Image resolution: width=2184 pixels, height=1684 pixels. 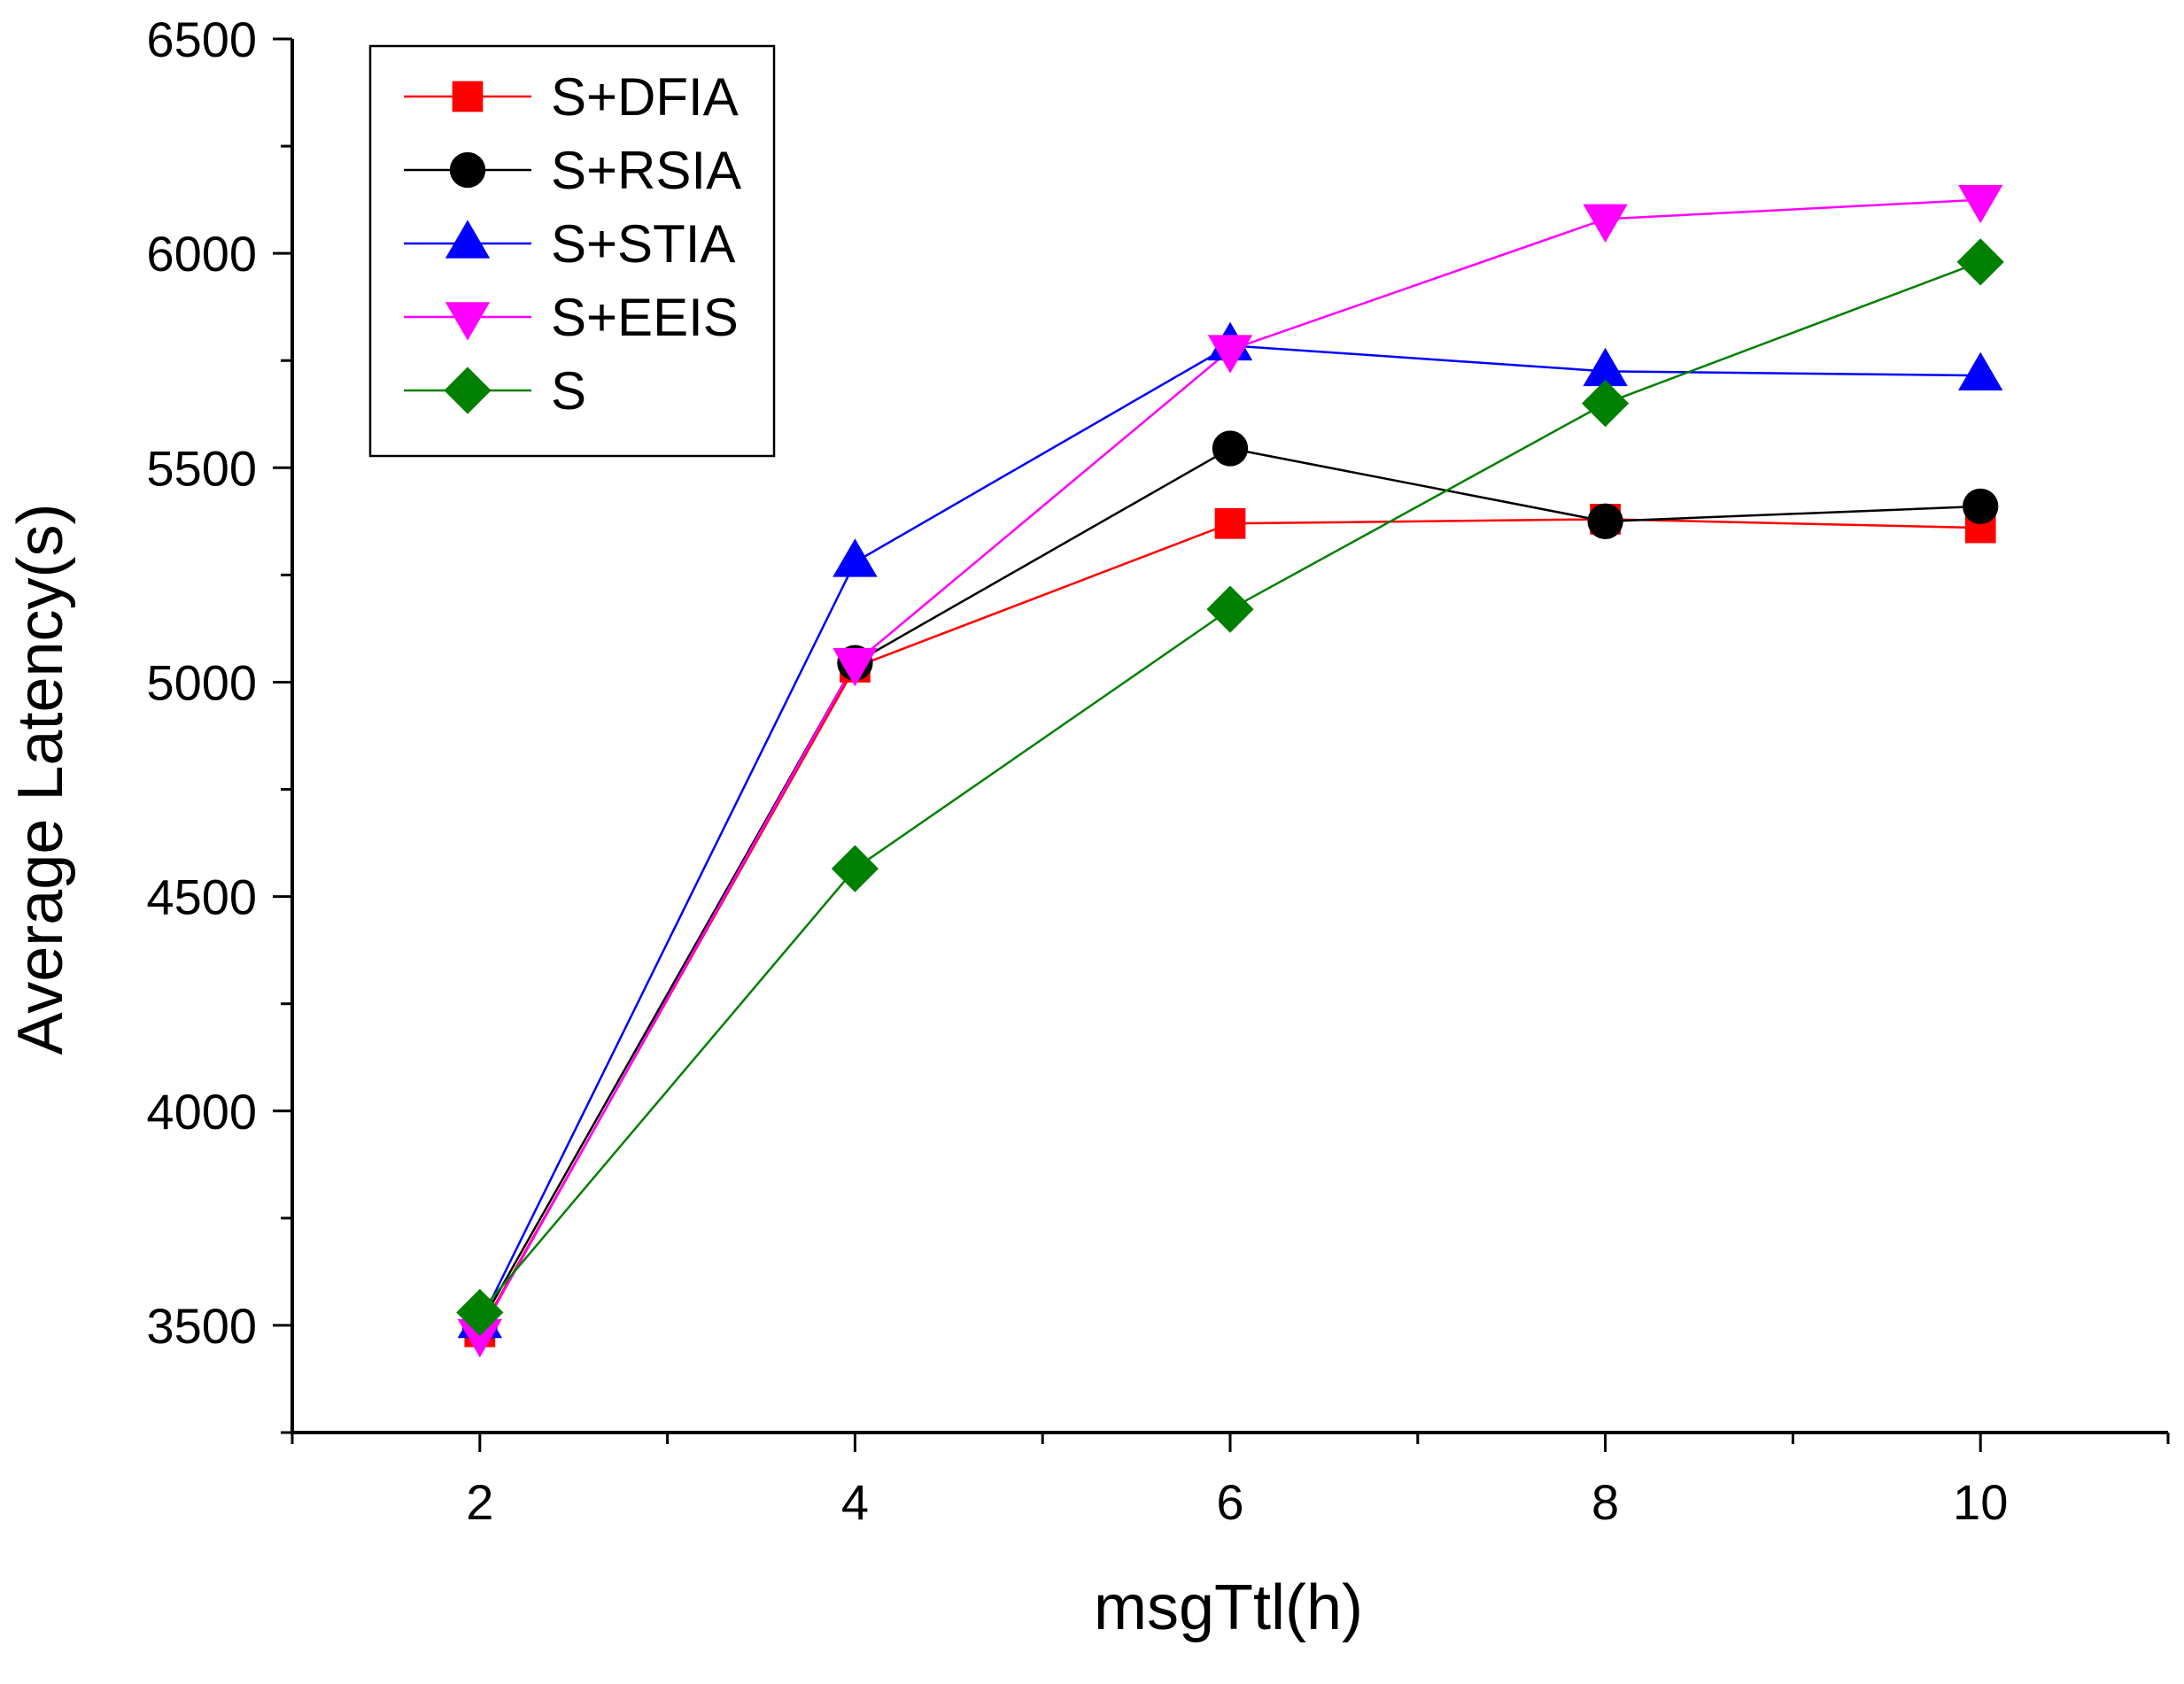 What do you see at coordinates (201, 682) in the screenshot?
I see `y-tick-label: 5000` at bounding box center [201, 682].